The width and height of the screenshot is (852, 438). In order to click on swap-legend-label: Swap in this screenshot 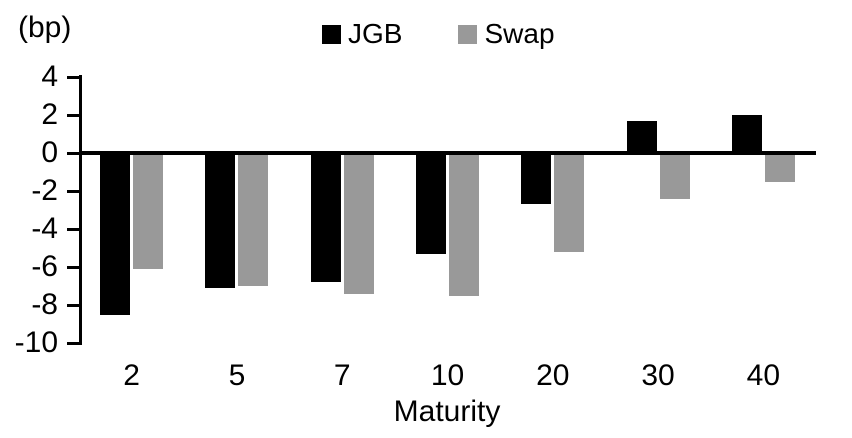, I will do `click(519, 33)`.